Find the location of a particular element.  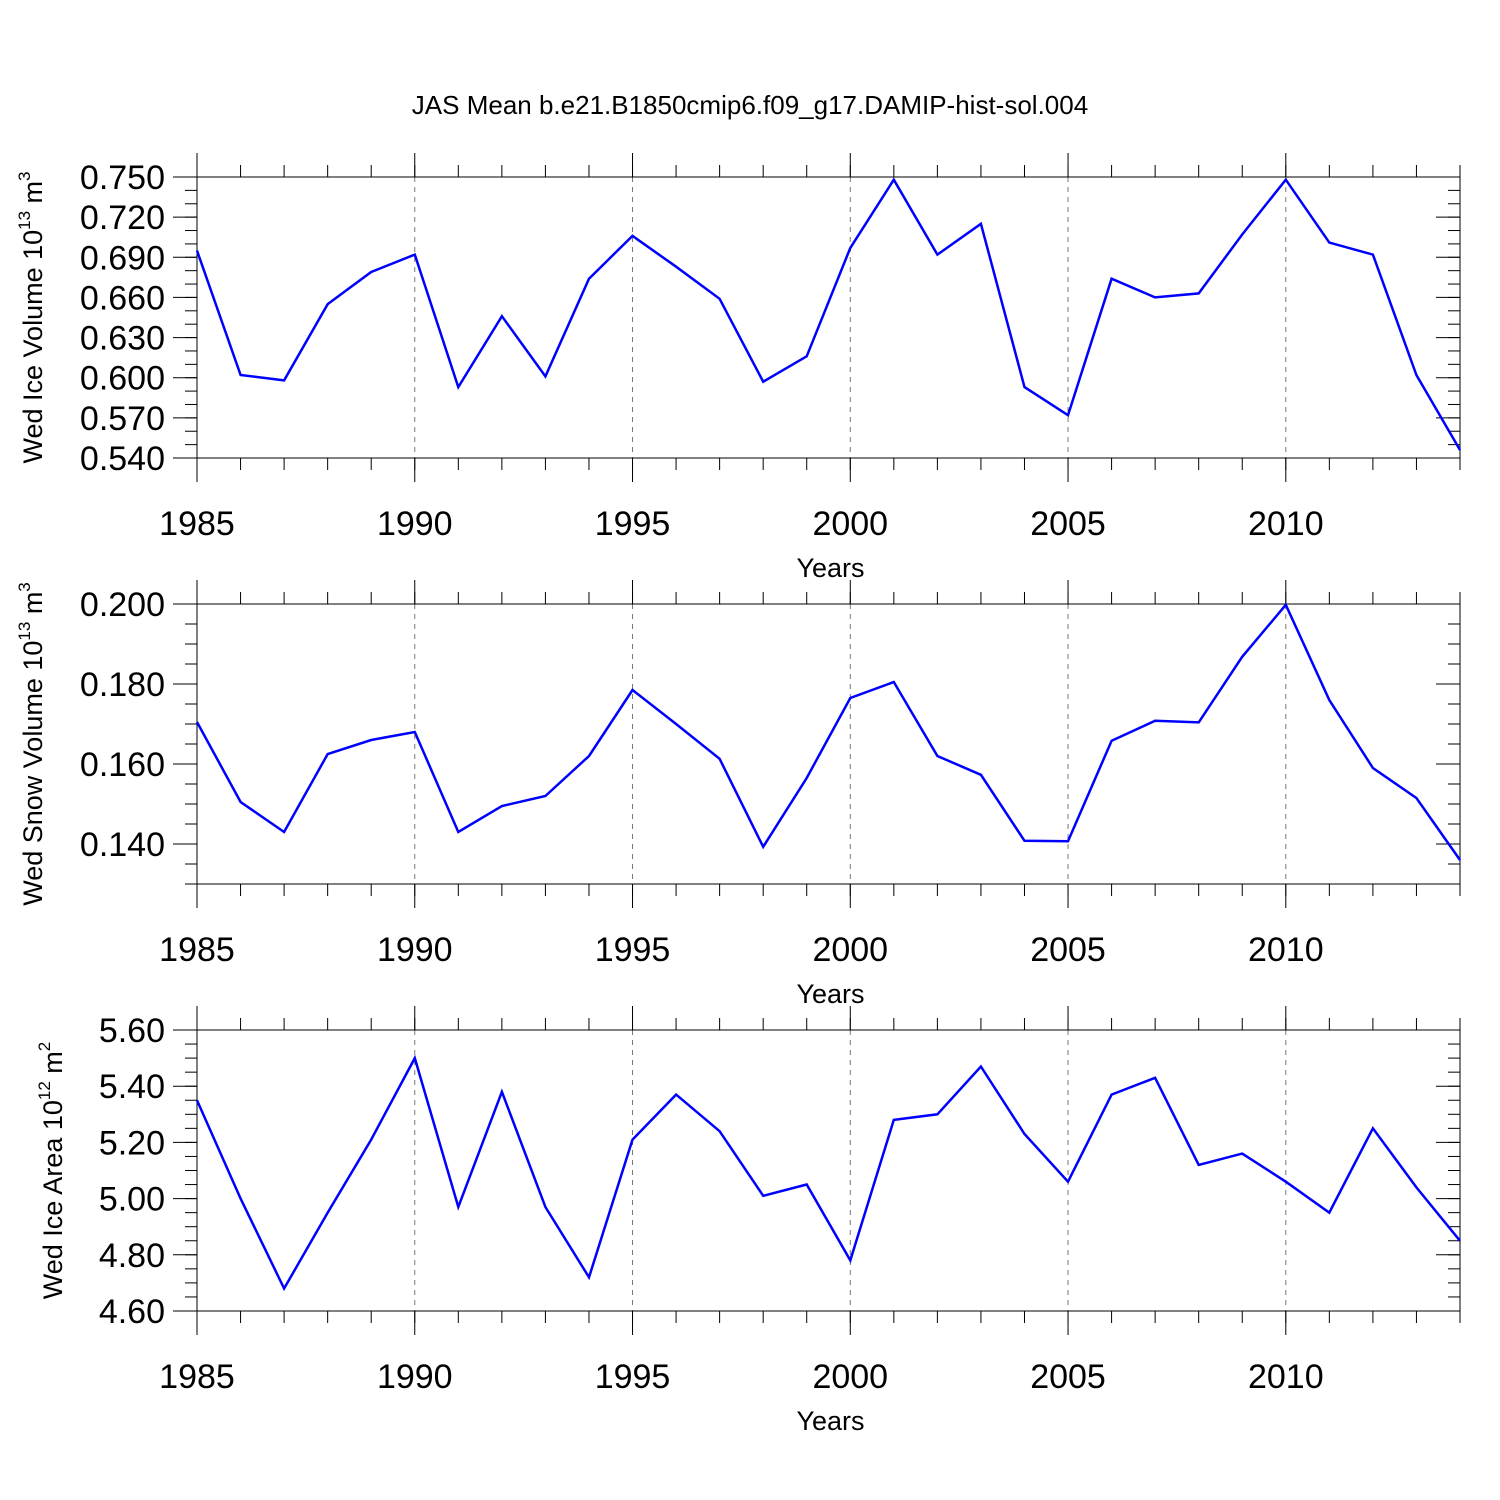

x-axis-title: Years is located at coordinates (830, 1421).